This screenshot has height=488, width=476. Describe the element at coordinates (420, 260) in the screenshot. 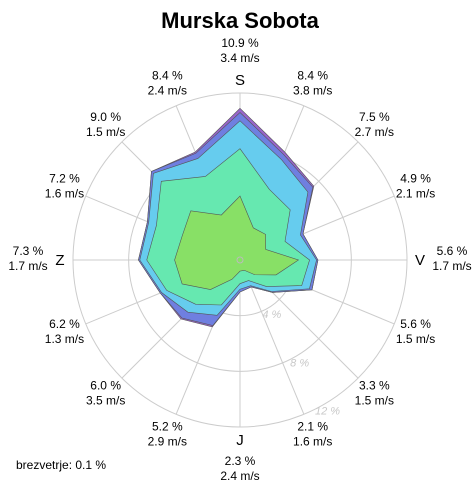

I see `cardinal-label: V` at that location.